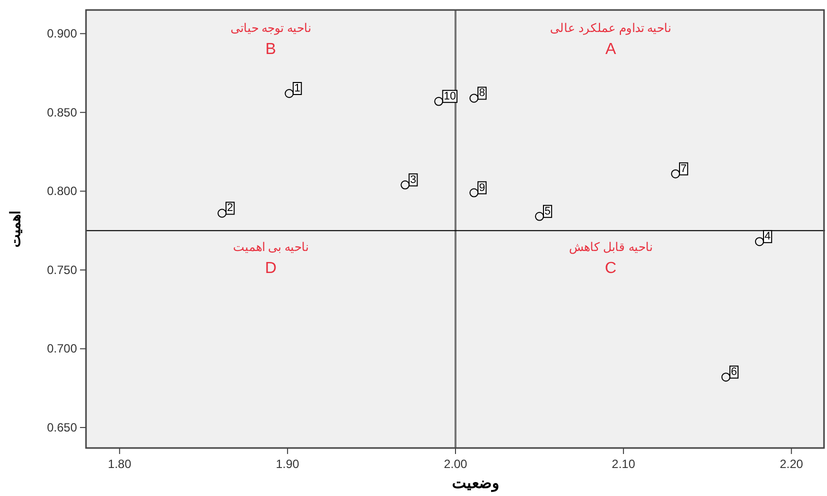 This screenshot has height=496, width=827. I want to click on annotation: ناحیه بی اهمیت, so click(270, 247).